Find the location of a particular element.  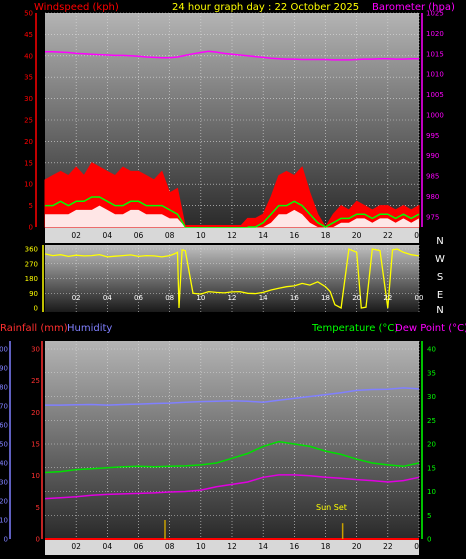

direction-tick-label: 180 is located at coordinates (31, 279).